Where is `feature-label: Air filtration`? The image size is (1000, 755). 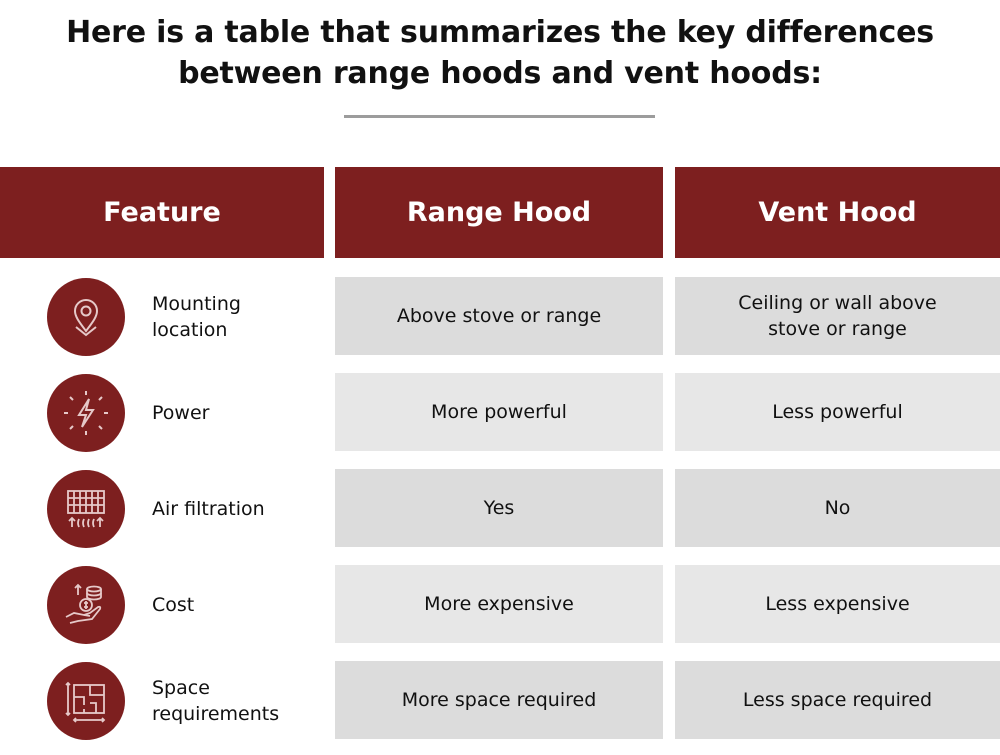
feature-label: Air filtration is located at coordinates (208, 509).